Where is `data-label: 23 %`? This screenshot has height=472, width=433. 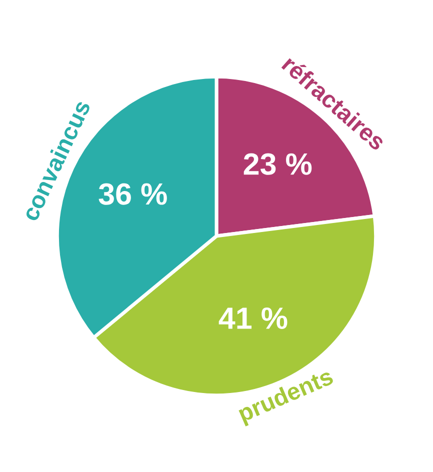 data-label: 23 % is located at coordinates (278, 164).